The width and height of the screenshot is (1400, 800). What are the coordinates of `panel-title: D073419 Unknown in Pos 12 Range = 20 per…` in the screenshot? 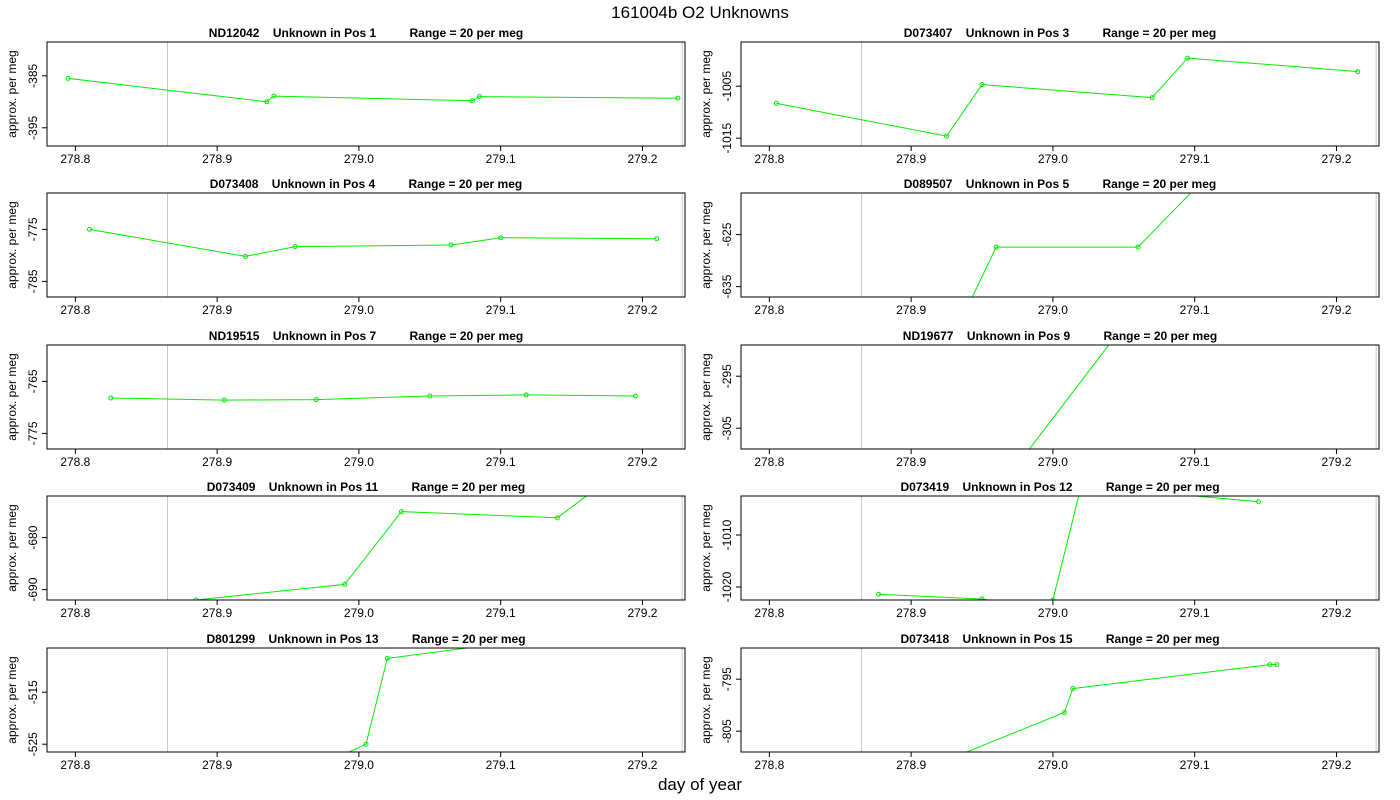 It's located at (1059, 487).